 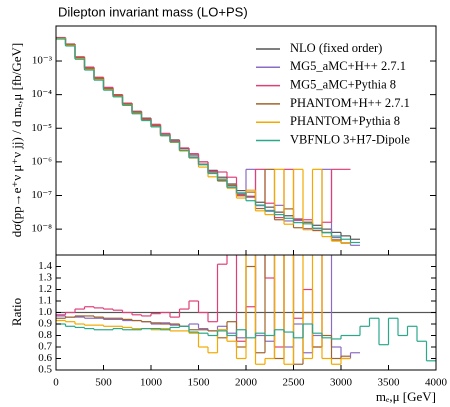 What do you see at coordinates (345, 121) in the screenshot?
I see `legend-label: PHANTOM+Pythia 8` at bounding box center [345, 121].